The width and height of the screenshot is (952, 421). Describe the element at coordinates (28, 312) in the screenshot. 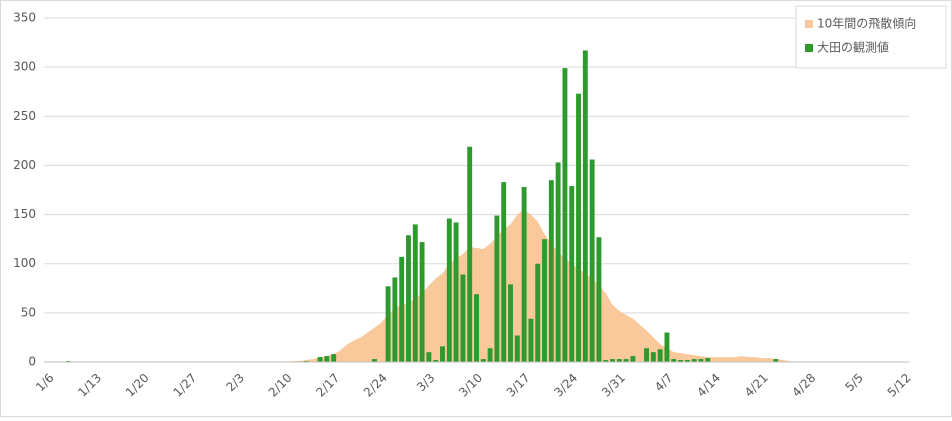

I see `y-tick-label: 50` at that location.